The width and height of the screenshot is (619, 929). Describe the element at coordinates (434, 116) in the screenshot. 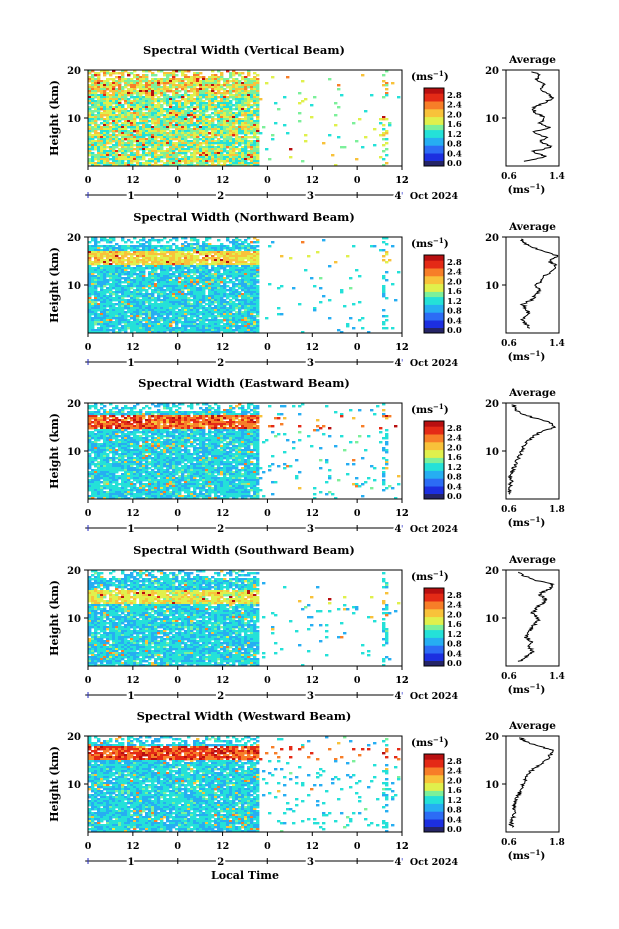

I see `colorbar-band` at that location.